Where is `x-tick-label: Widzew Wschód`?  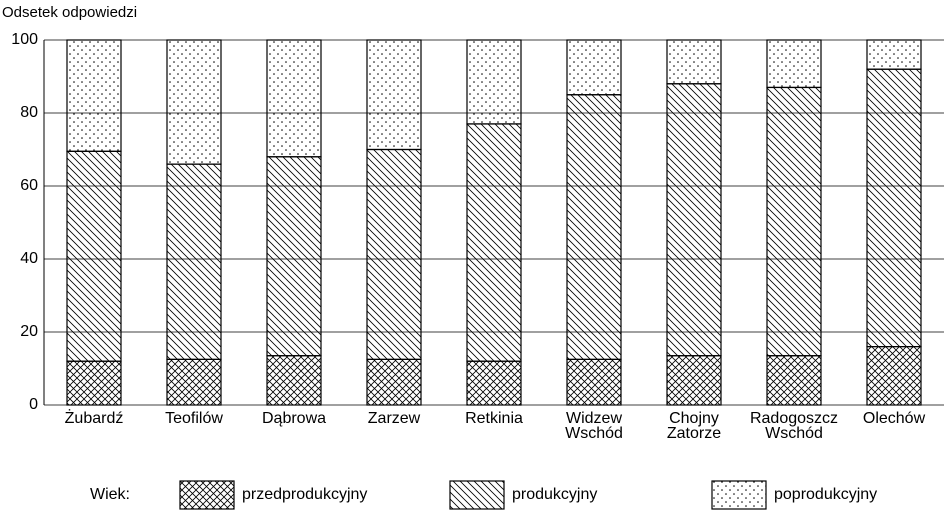 x-tick-label: Widzew Wschód is located at coordinates (594, 426).